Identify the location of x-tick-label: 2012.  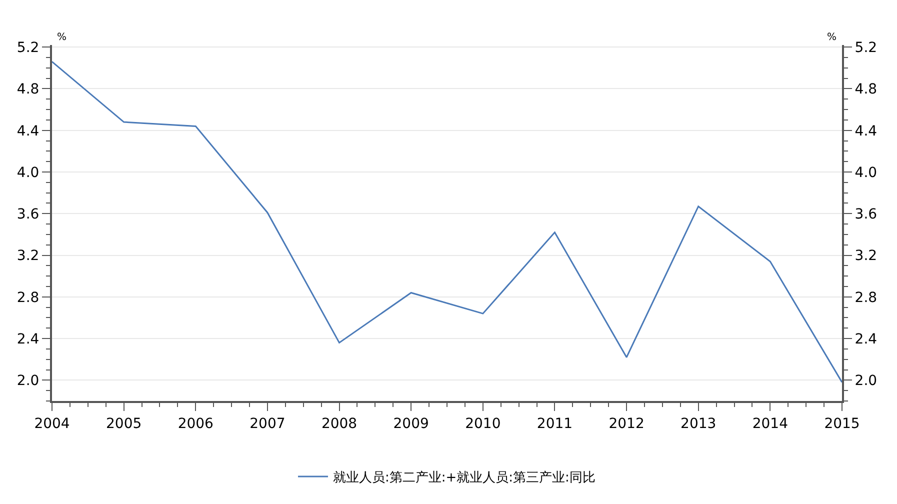
(626, 424).